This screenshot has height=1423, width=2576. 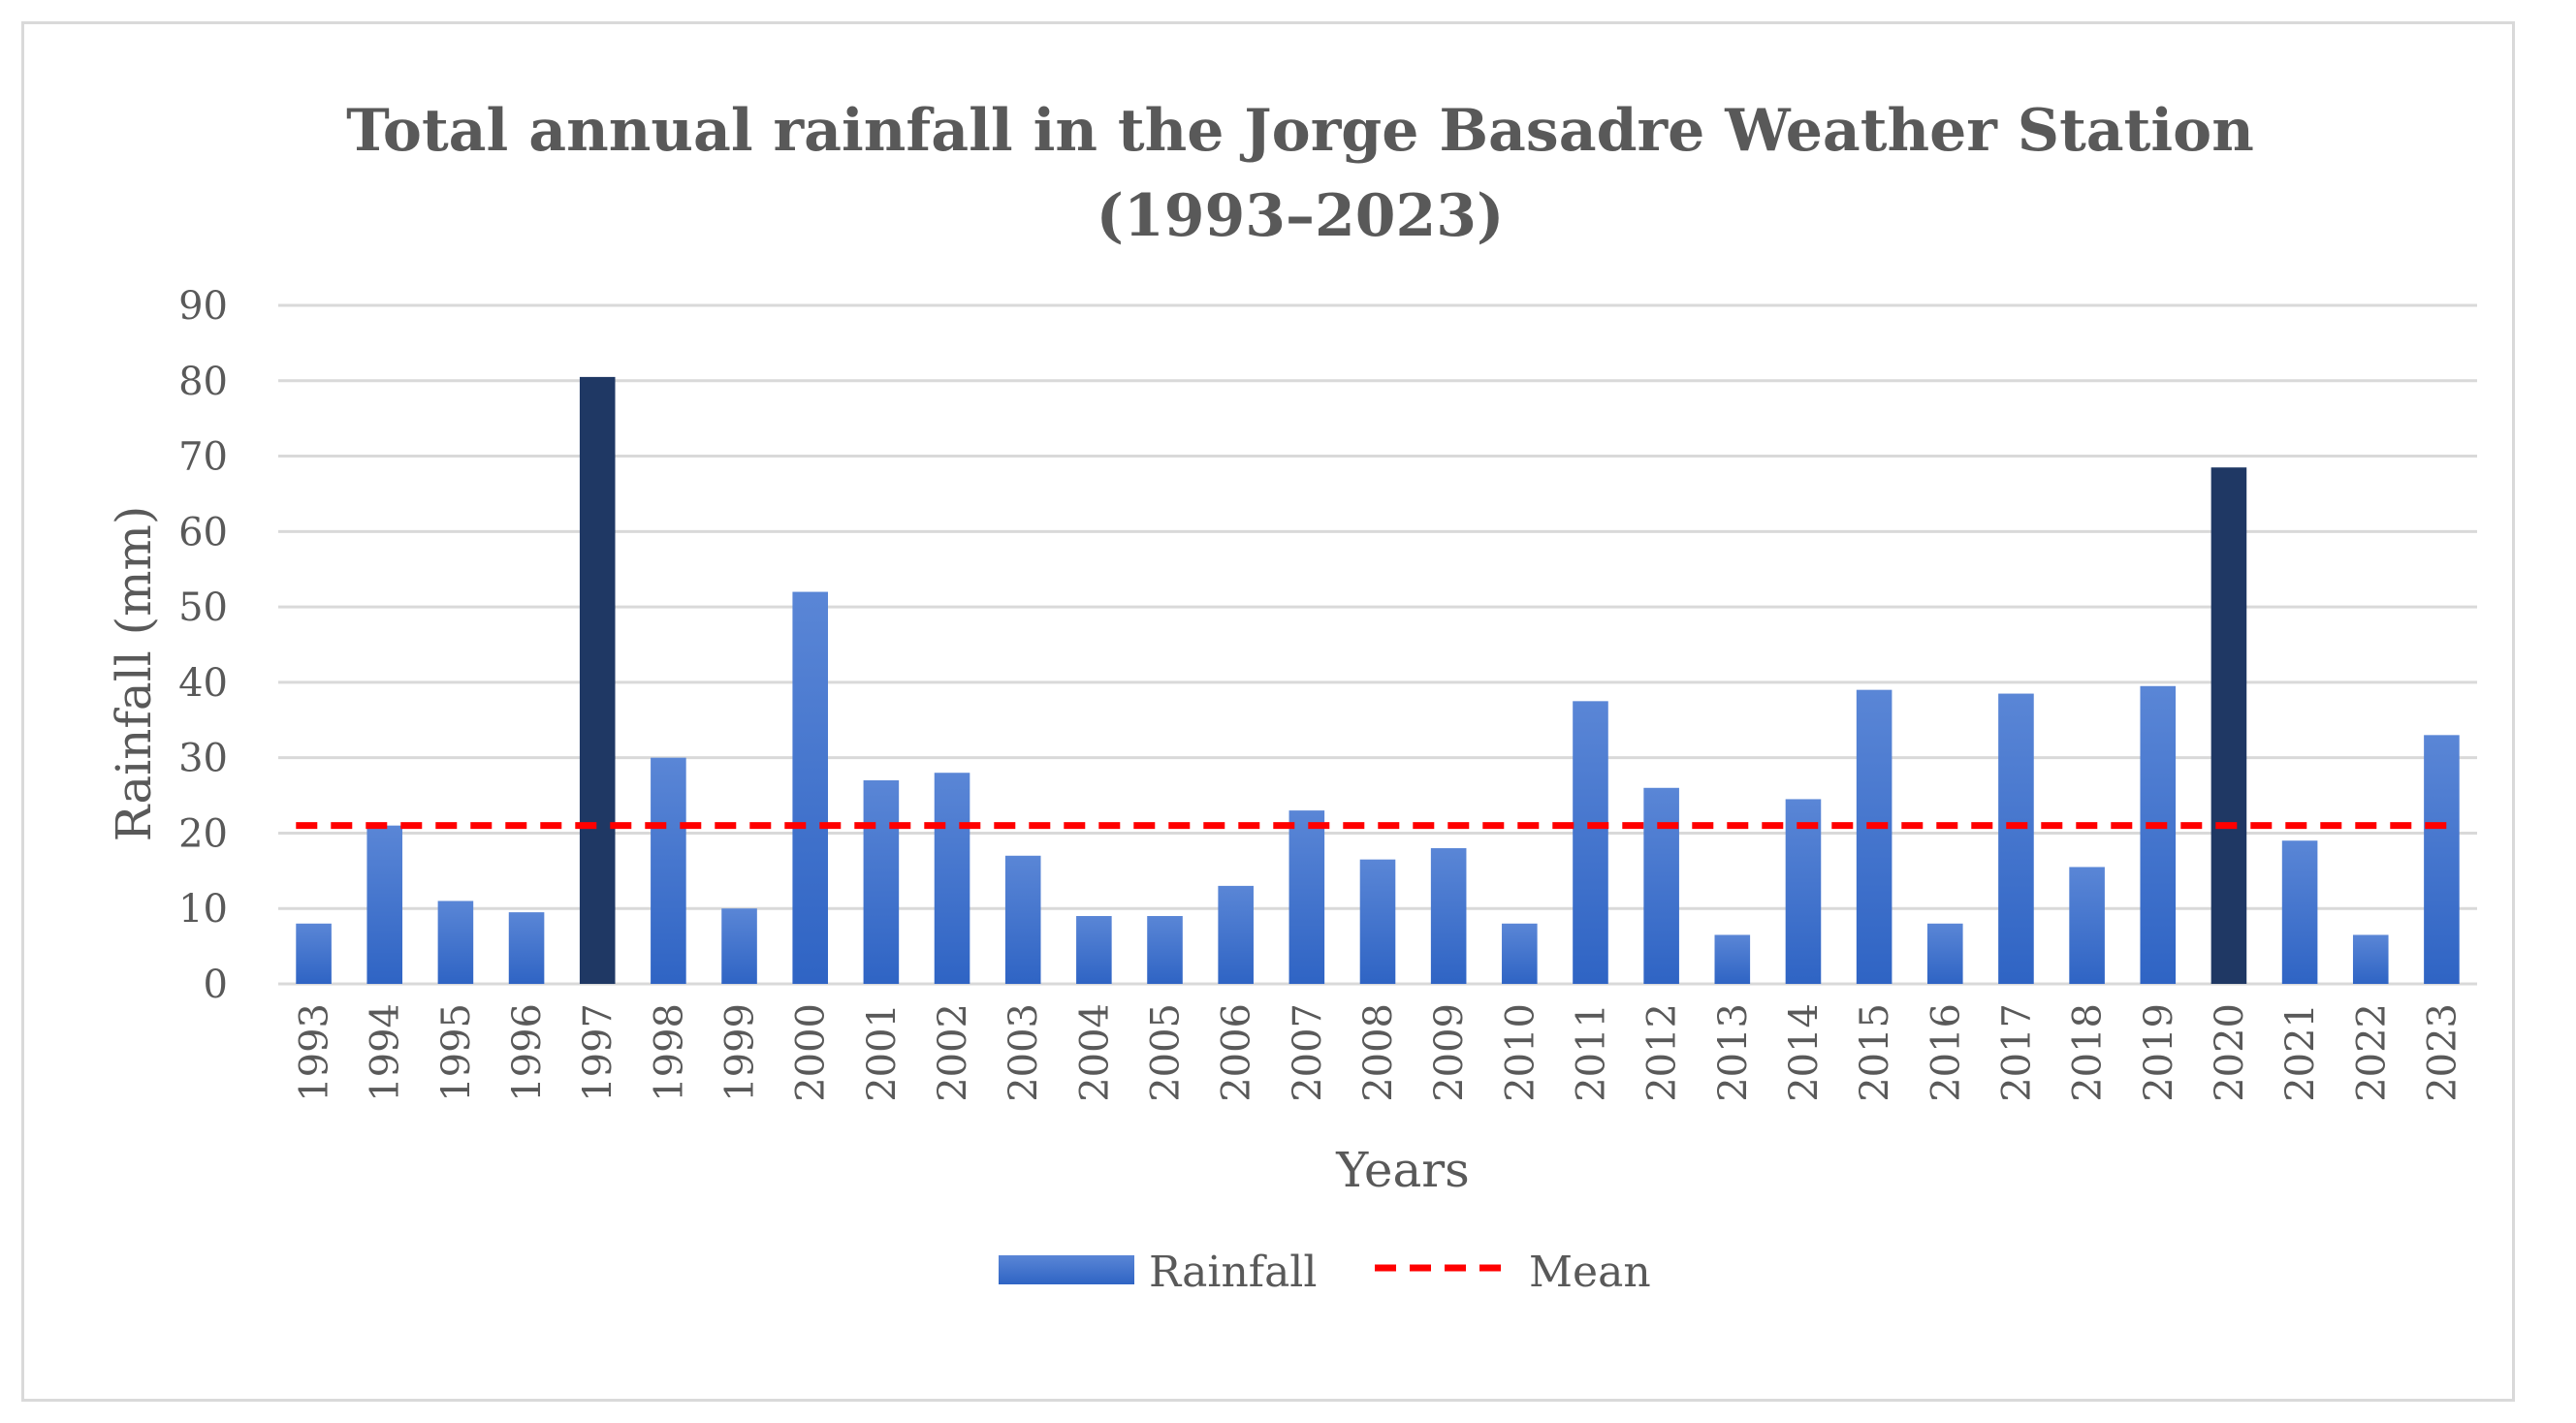 What do you see at coordinates (1166, 1052) in the screenshot?
I see `x-tick-label: 2005` at bounding box center [1166, 1052].